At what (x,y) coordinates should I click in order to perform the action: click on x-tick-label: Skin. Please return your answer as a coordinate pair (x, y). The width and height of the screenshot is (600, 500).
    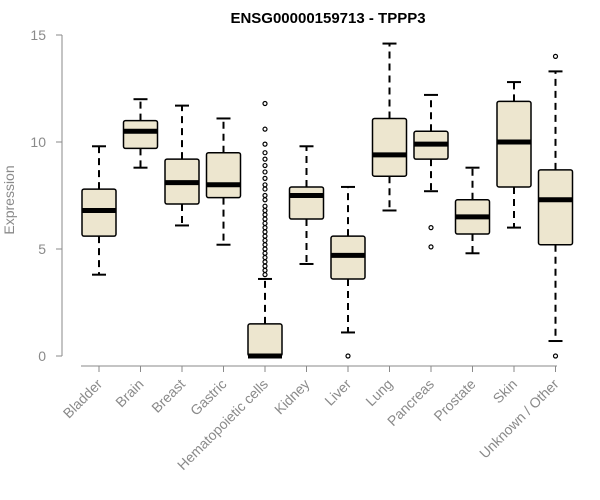
    Looking at the image, I should click on (505, 391).